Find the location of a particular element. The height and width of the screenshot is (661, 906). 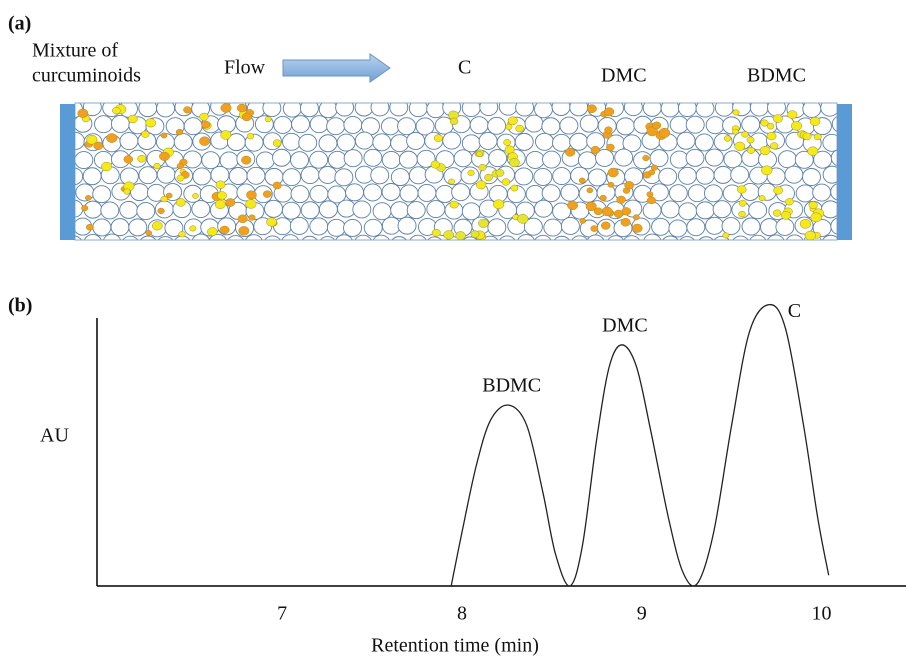

band-label: C is located at coordinates (464, 68).